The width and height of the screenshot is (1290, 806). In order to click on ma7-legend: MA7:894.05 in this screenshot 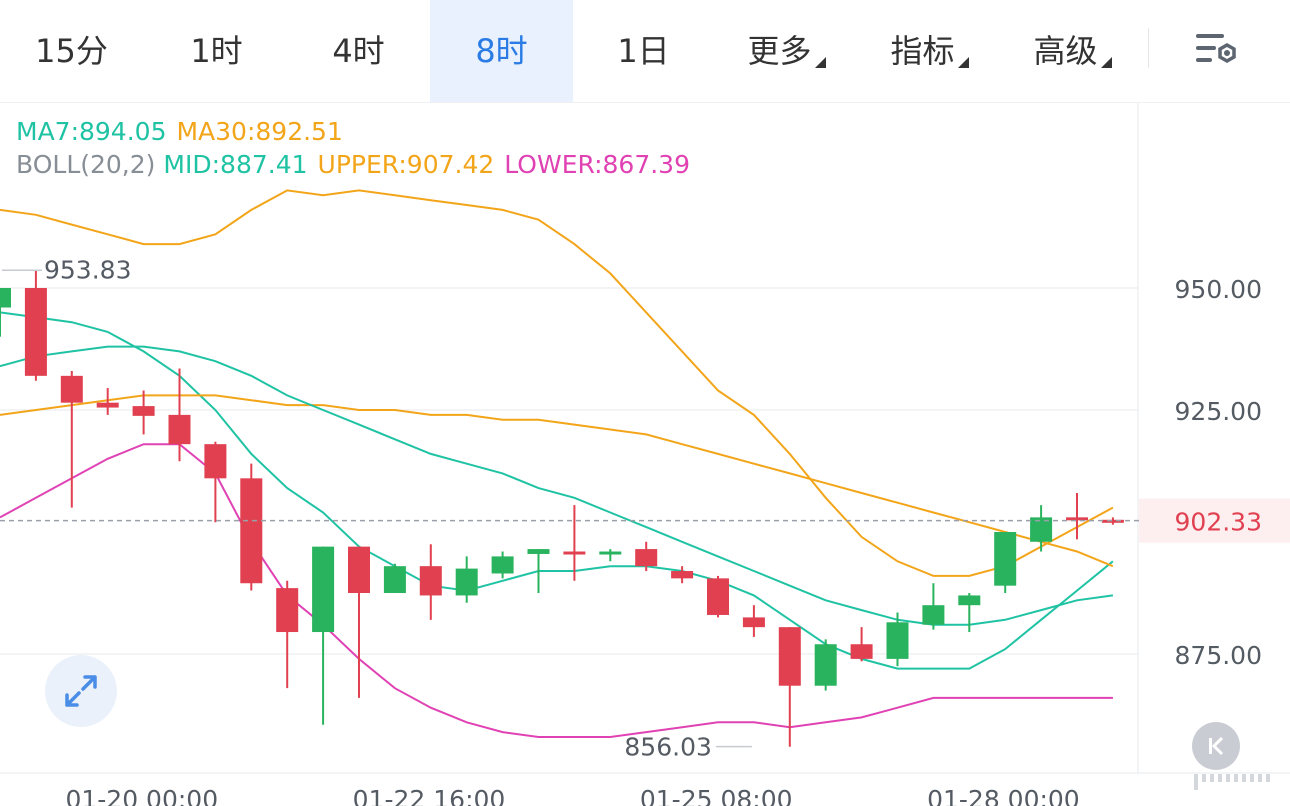, I will do `click(91, 131)`.